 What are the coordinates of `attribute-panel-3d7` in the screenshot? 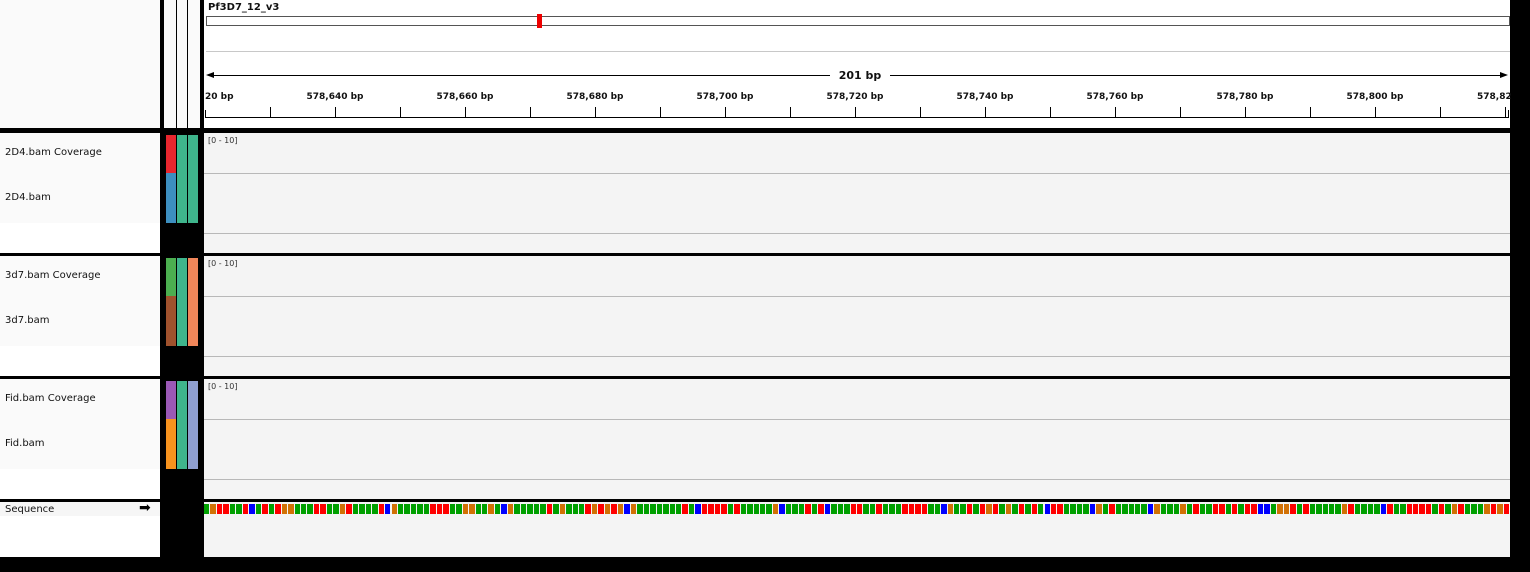 It's located at (182, 316).